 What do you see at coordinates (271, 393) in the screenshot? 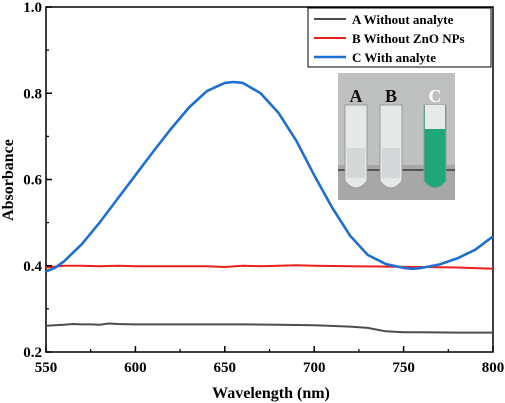
I see `x-axis-label: Wavelength (nm)` at bounding box center [271, 393].